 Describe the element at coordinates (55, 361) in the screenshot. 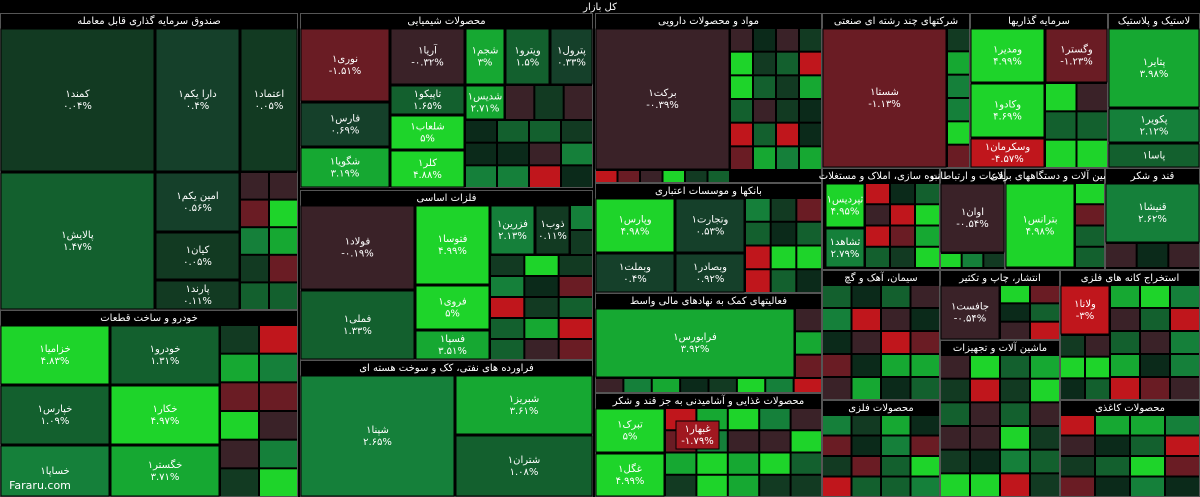

I see `tile-change: ۴.۸۳%` at that location.